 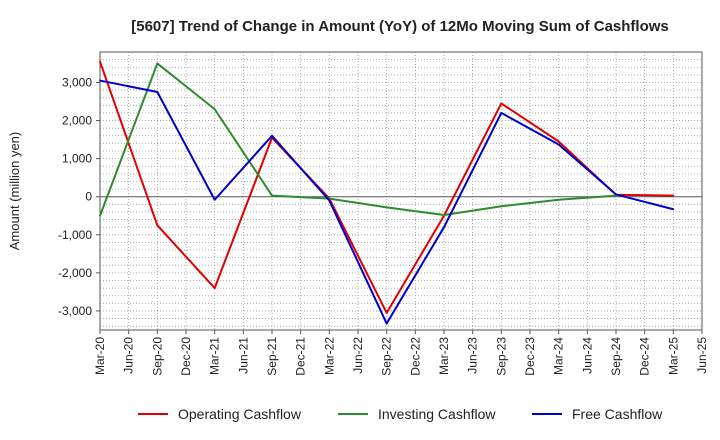 I want to click on y-axis: 3,000 2,000 1,000 0 -1,000 -2,000 -3,000, so click(x=79, y=196).